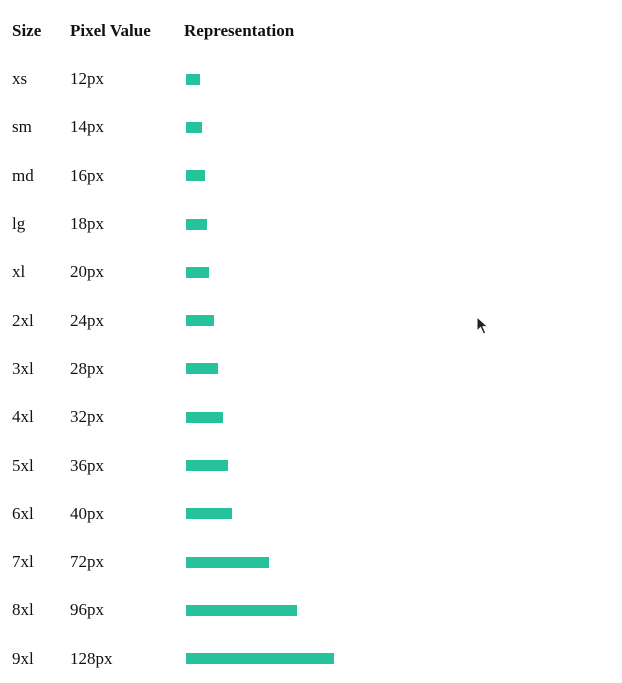  I want to click on table-row: lg 18px, so click(178, 224).